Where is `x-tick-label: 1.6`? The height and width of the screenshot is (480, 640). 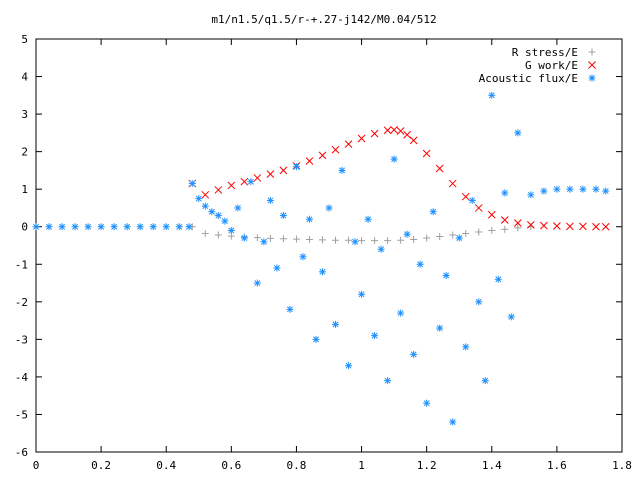 x-tick-label: 1.6 is located at coordinates (557, 465).